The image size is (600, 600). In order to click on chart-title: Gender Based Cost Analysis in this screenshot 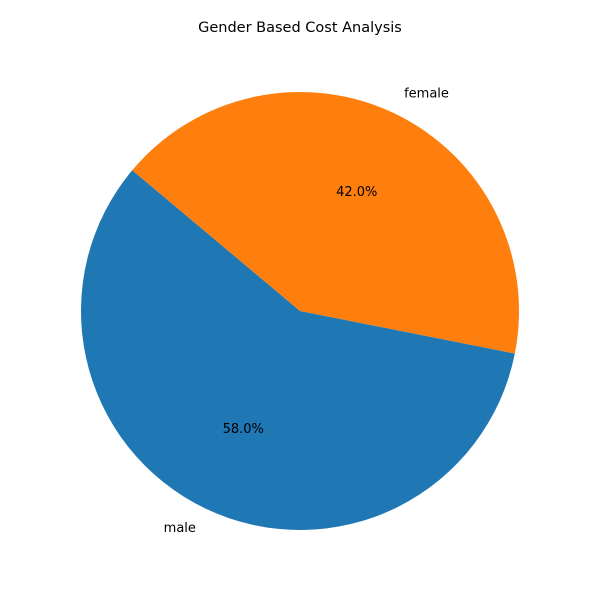, I will do `click(300, 28)`.